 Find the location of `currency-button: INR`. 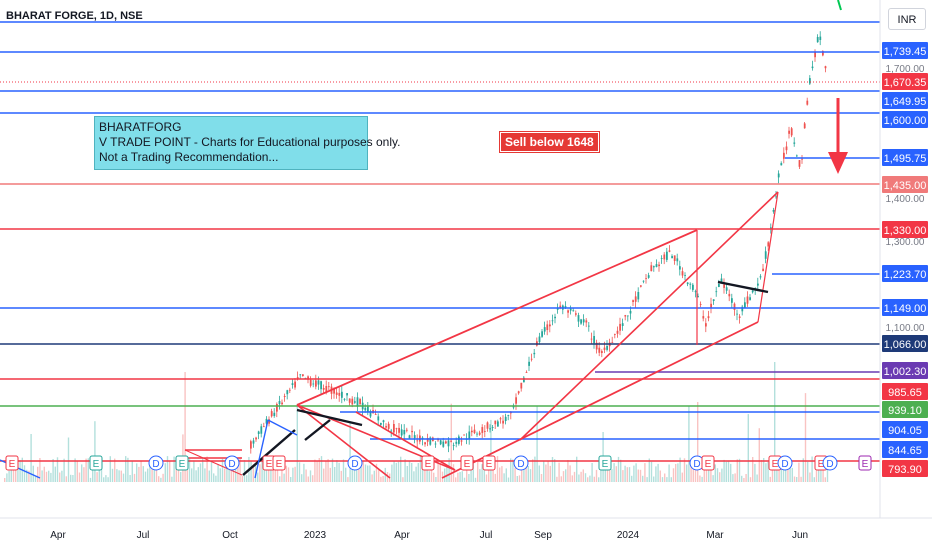

currency-button: INR is located at coordinates (907, 19).